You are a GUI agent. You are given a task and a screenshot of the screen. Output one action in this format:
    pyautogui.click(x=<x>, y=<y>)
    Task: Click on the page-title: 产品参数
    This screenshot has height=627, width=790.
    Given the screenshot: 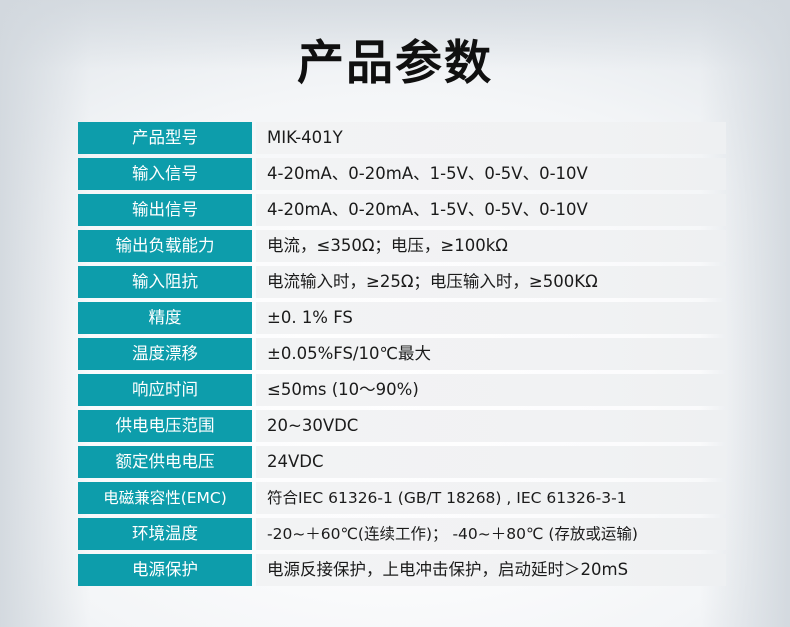 What is the action you would take?
    pyautogui.click(x=395, y=63)
    